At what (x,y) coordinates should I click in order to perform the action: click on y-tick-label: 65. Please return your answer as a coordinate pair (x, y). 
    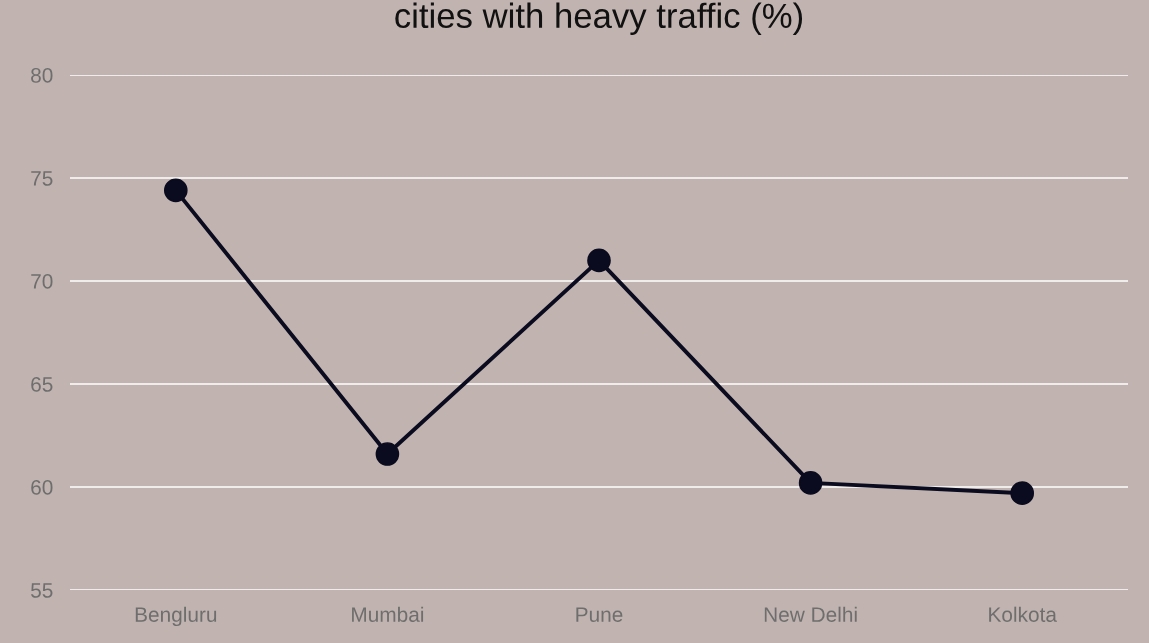
    Looking at the image, I should click on (42, 384).